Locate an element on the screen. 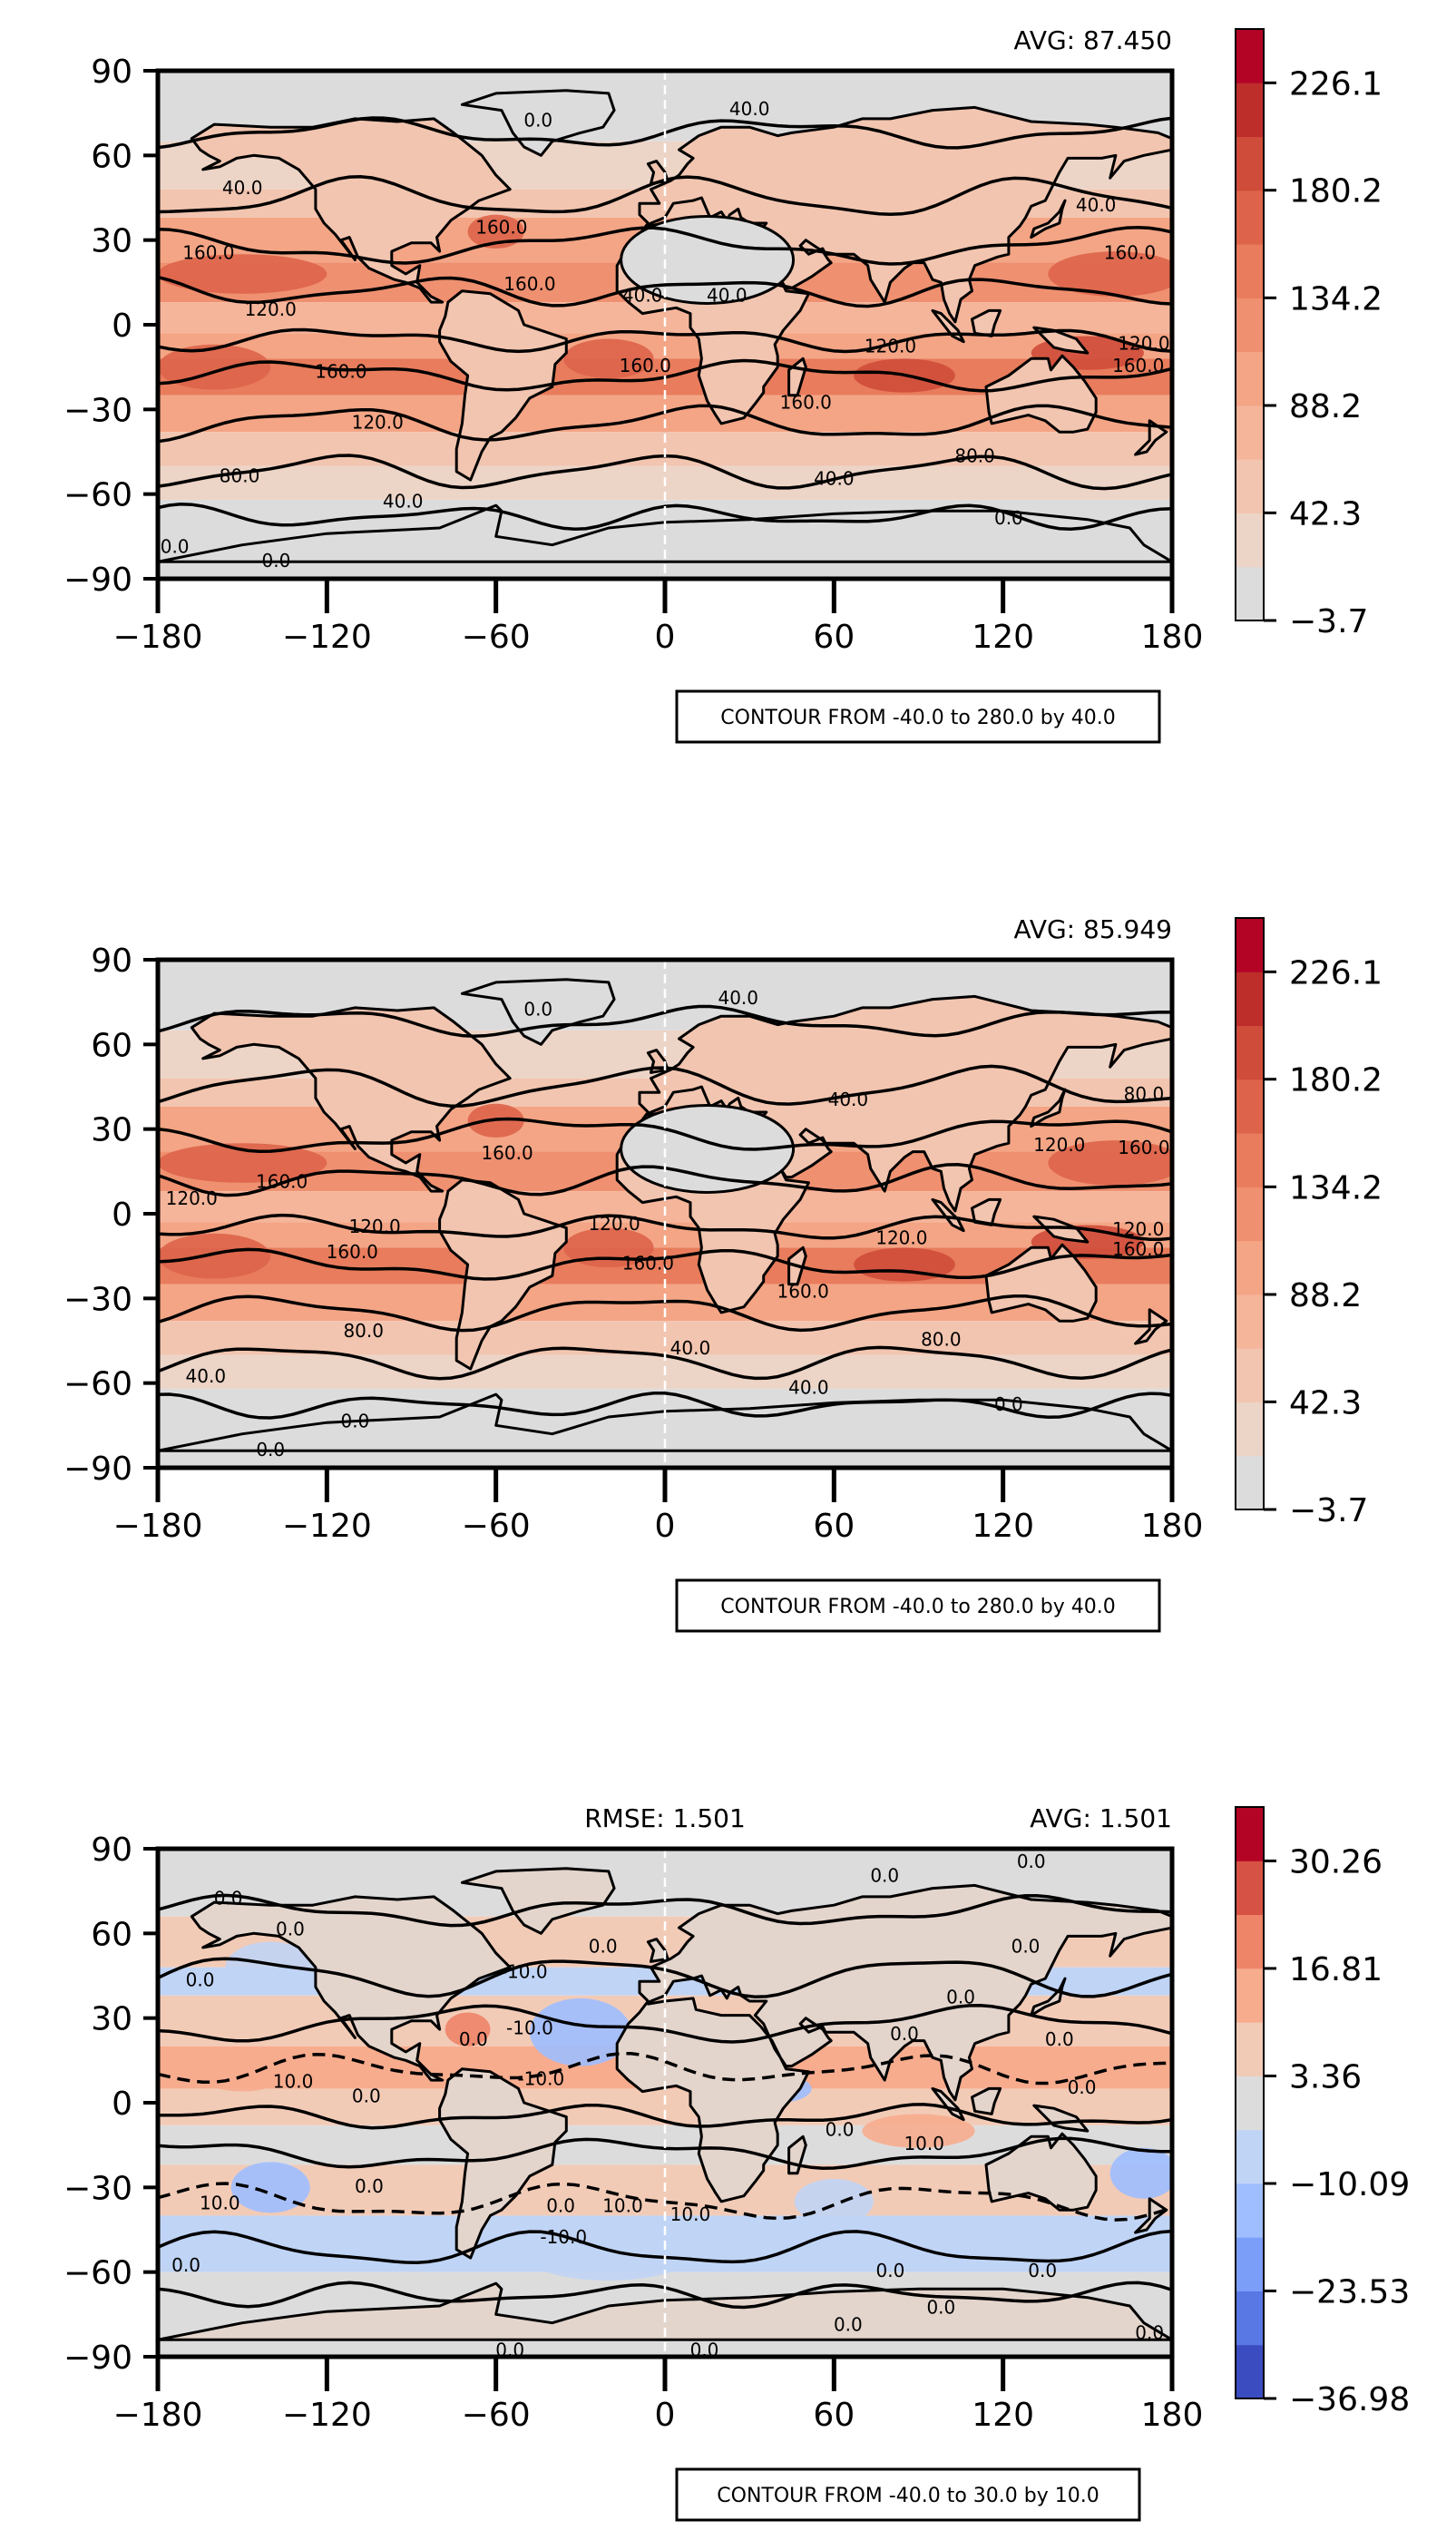 This screenshot has height=2530, width=1456. y-tick-label: 30 is located at coordinates (112, 1130).